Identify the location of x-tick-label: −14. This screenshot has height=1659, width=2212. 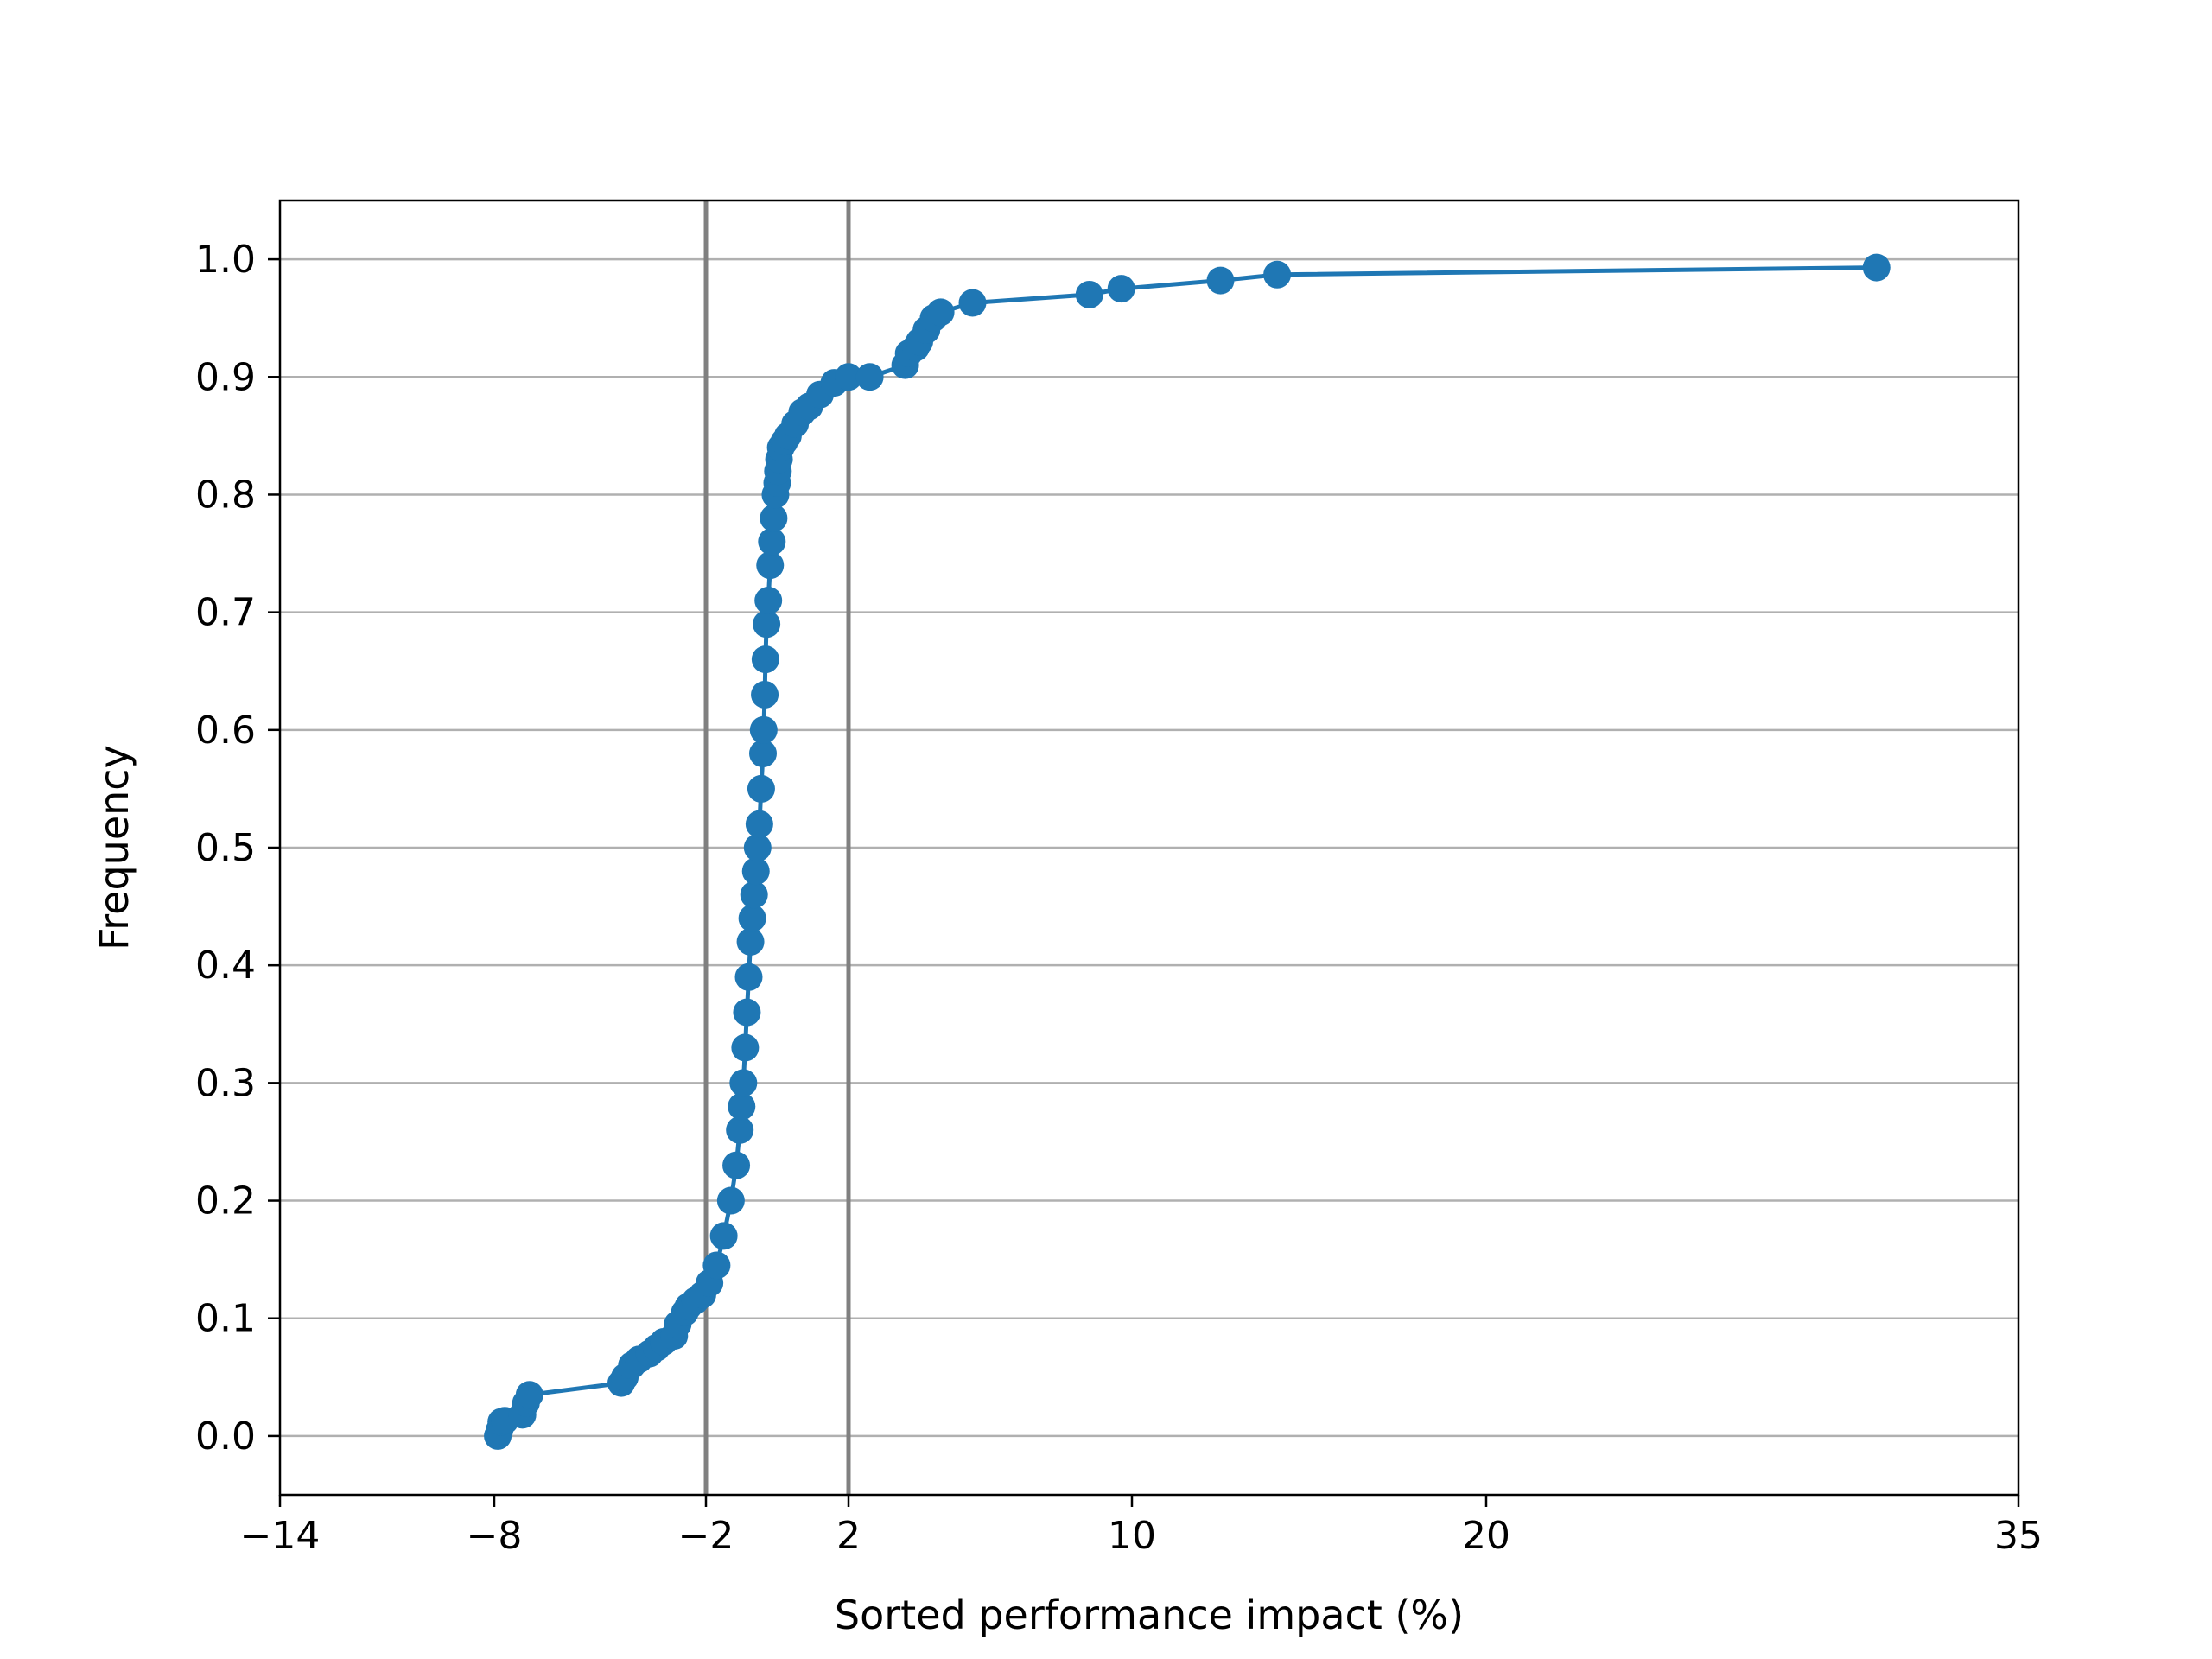
(280, 1536).